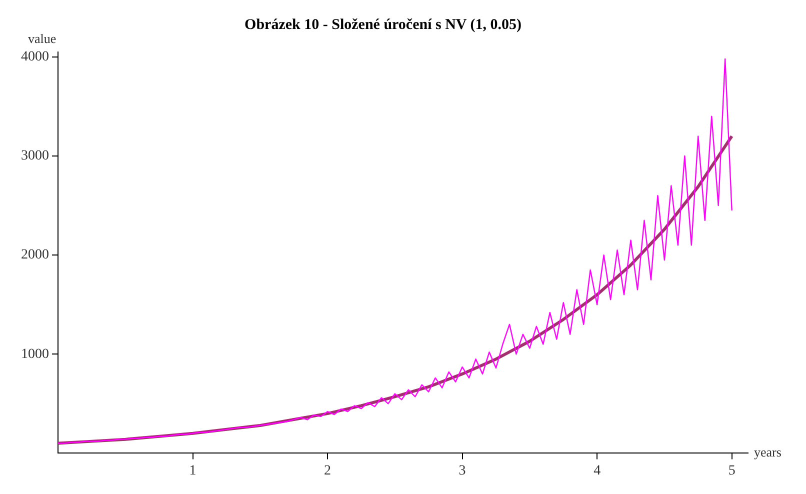 The width and height of the screenshot is (806, 494). I want to click on x-tick-label: 1, so click(192, 470).